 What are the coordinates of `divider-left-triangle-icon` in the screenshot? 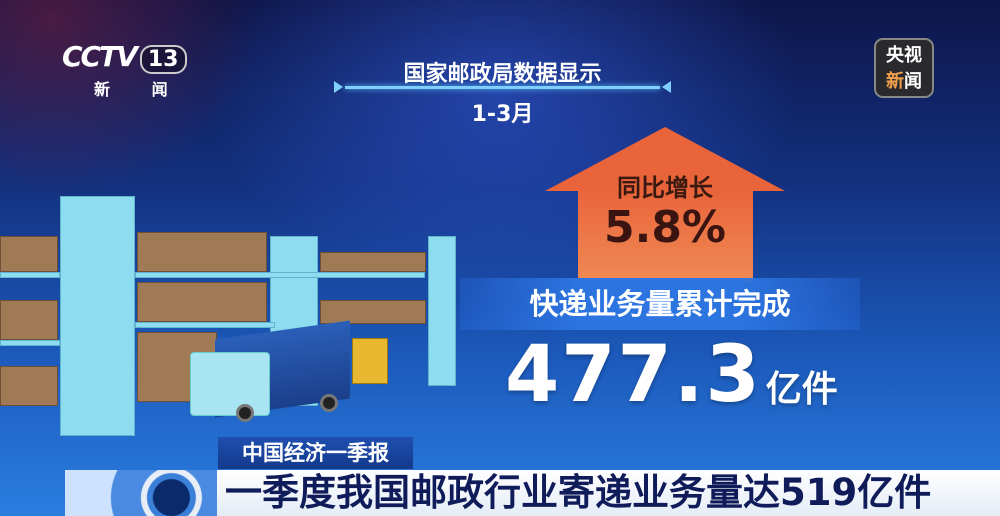 It's located at (338, 87).